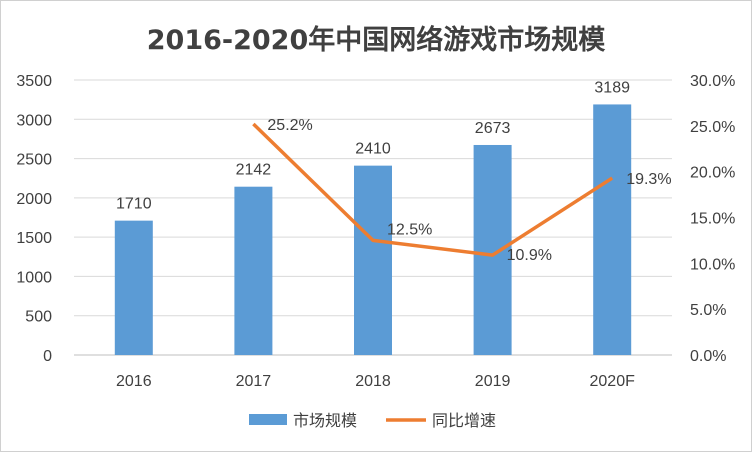 This screenshot has height=452, width=752. I want to click on x-axis-tick-label: 2020F, so click(613, 381).